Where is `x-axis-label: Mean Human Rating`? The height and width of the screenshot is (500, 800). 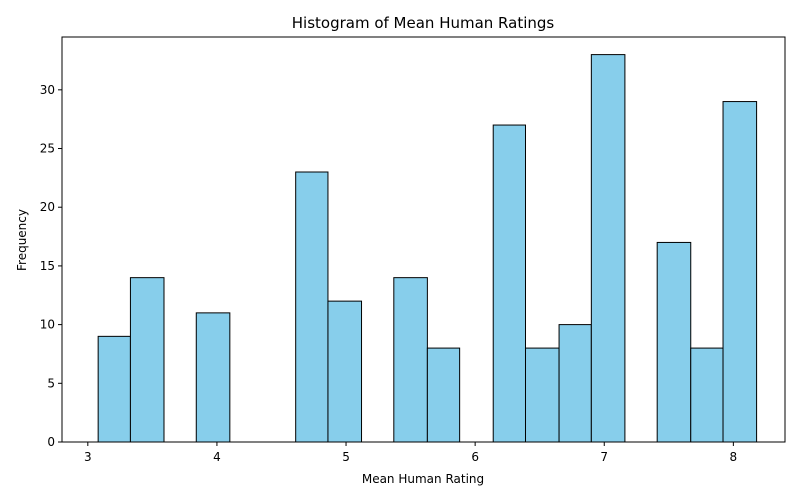
x-axis-label: Mean Human Rating is located at coordinates (423, 479).